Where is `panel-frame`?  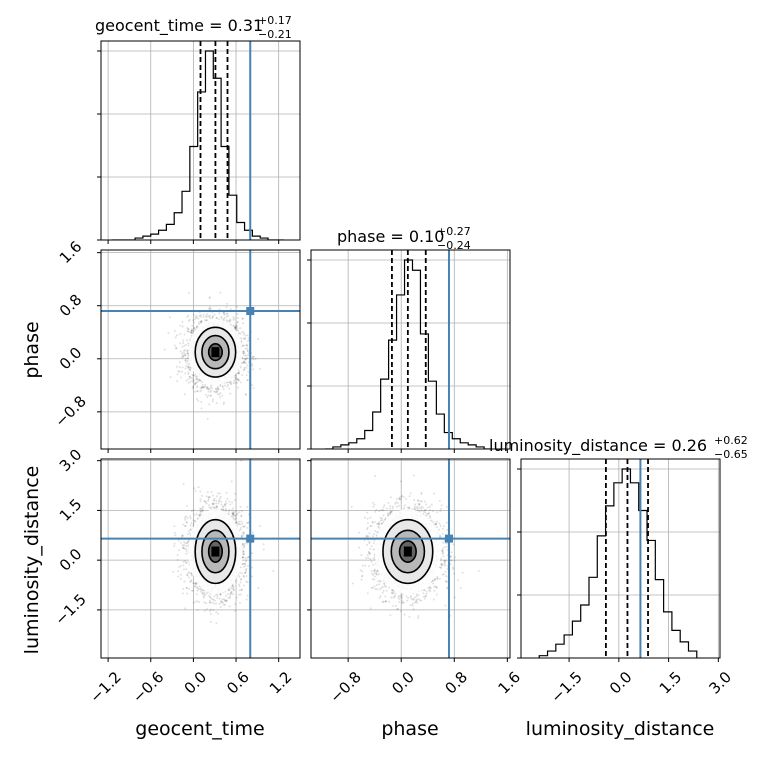 panel-frame is located at coordinates (200, 140).